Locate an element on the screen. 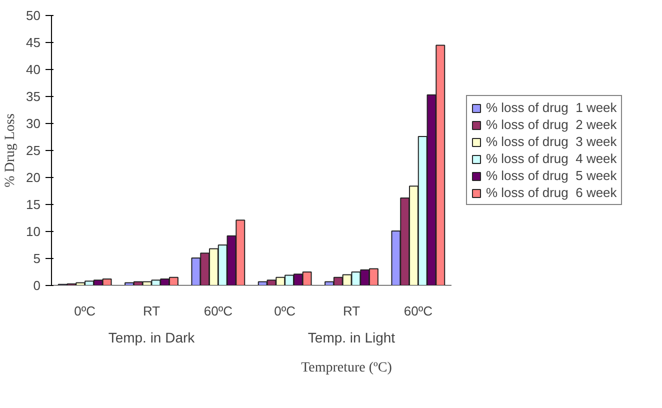 This screenshot has height=408, width=662. legend-label: % loss of drug 5 week is located at coordinates (551, 175).